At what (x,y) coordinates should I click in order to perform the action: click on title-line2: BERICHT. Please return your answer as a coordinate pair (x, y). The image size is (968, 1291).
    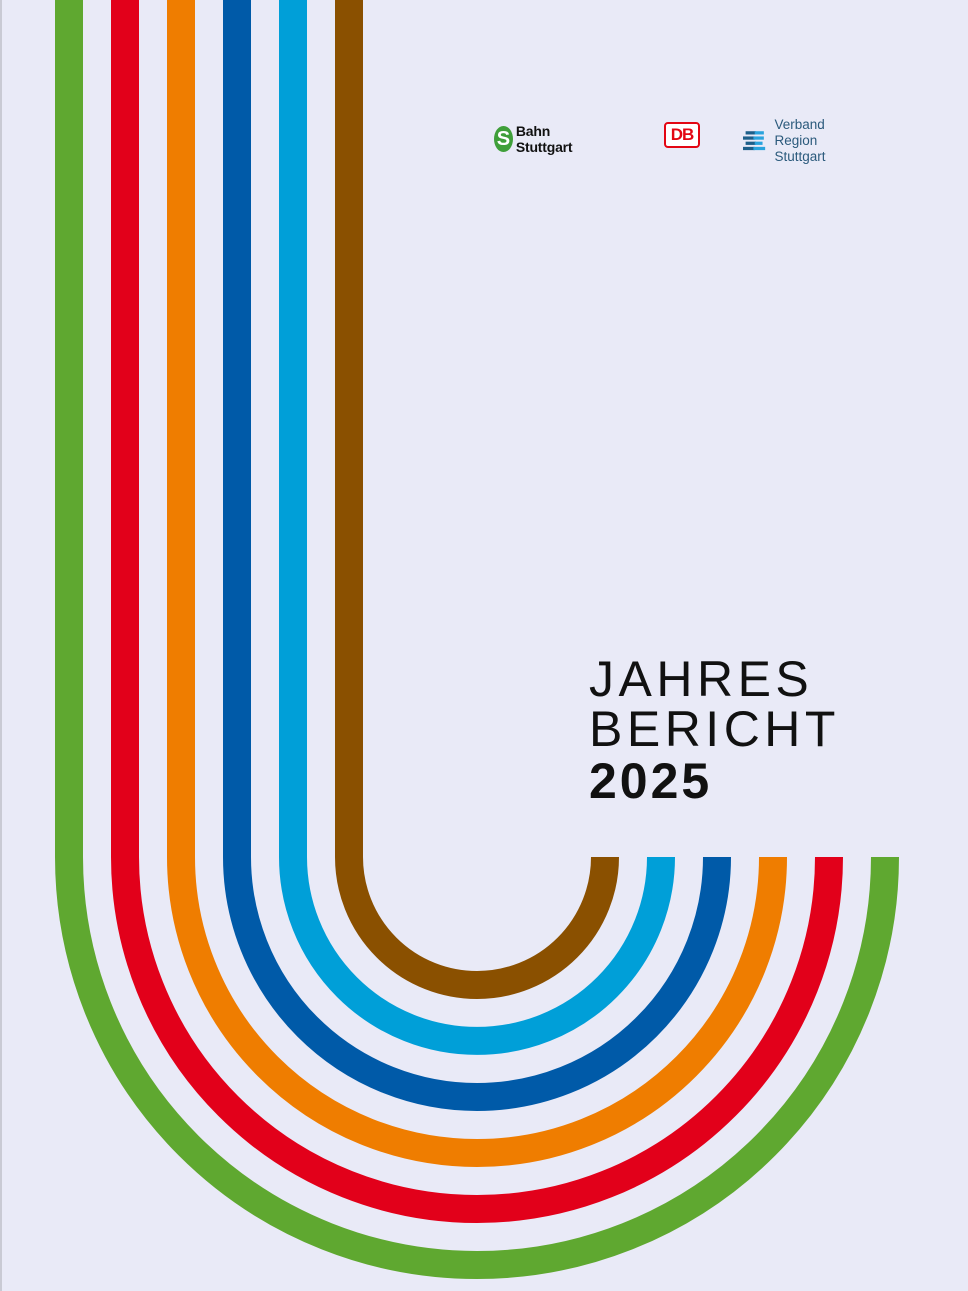
    Looking at the image, I should click on (714, 729).